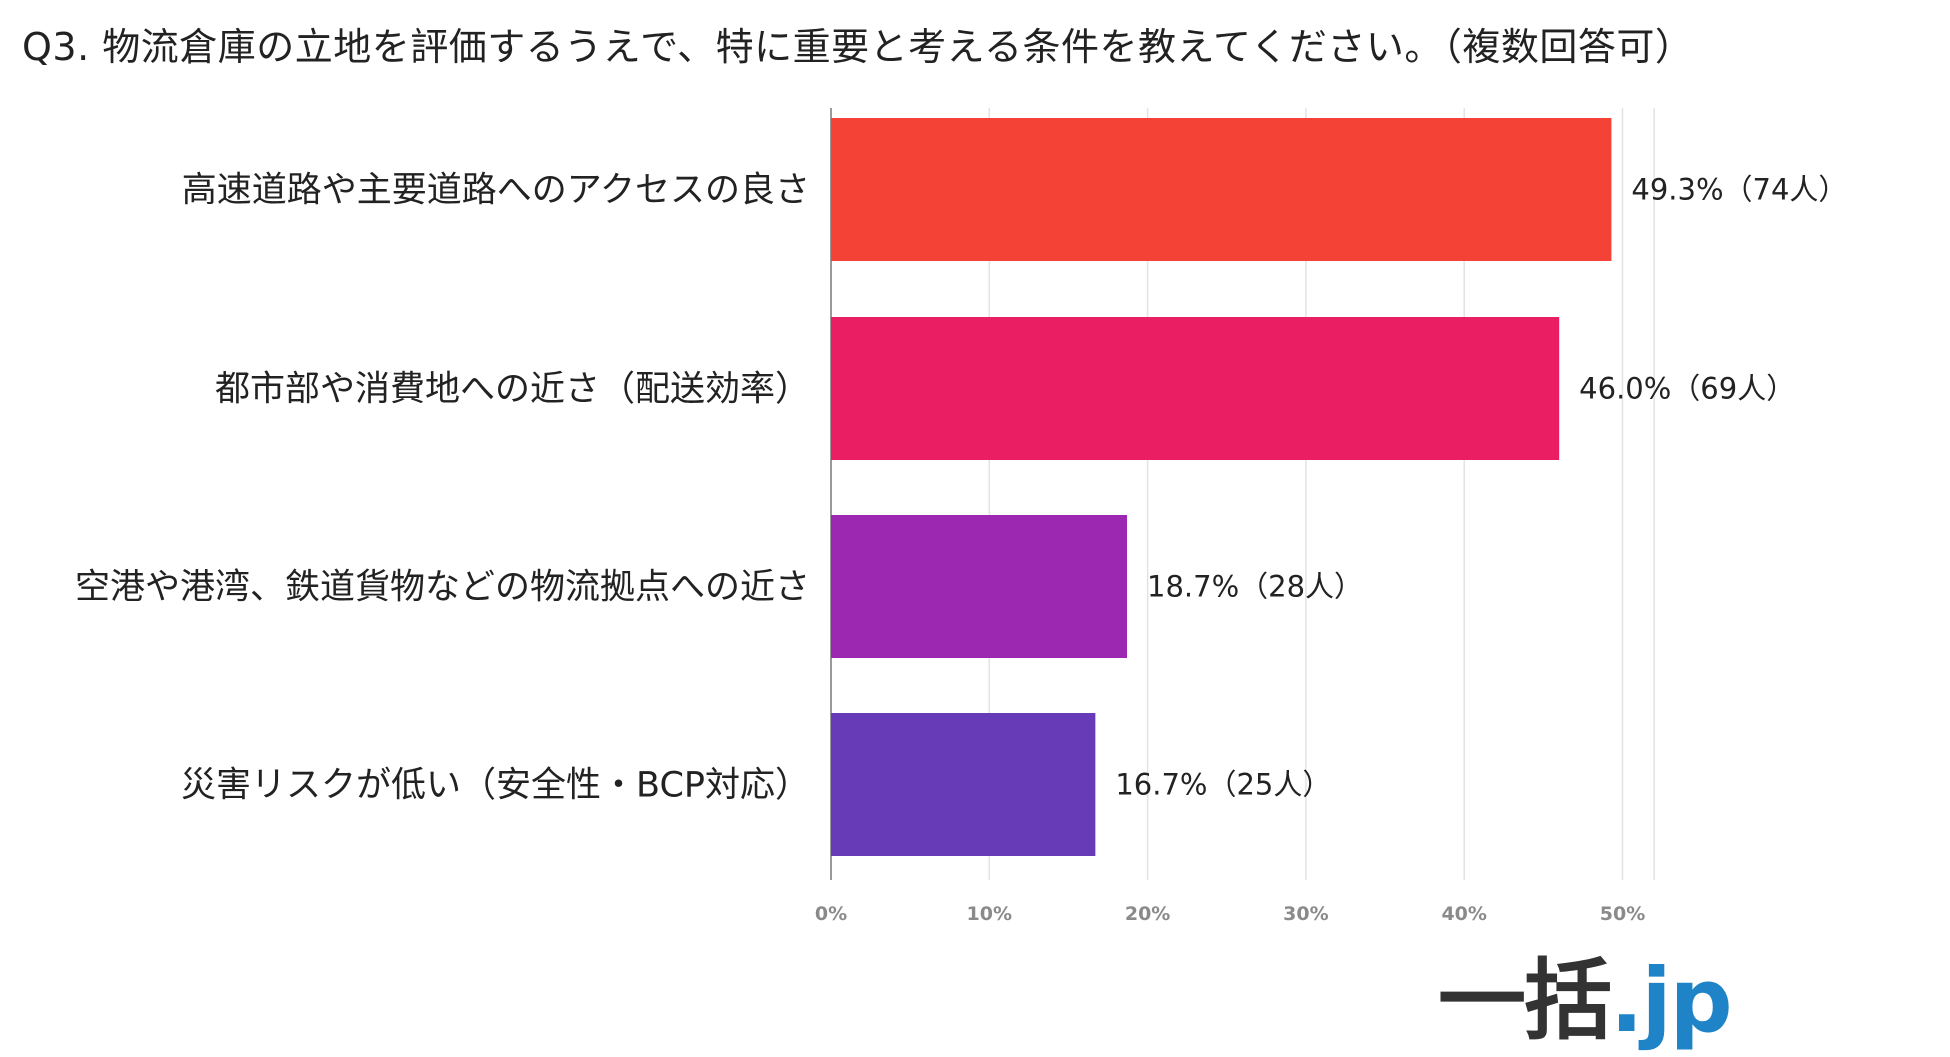 This screenshot has width=1950, height=1057. Describe the element at coordinates (1147, 914) in the screenshot. I see `x-tick-label: 20%` at that location.